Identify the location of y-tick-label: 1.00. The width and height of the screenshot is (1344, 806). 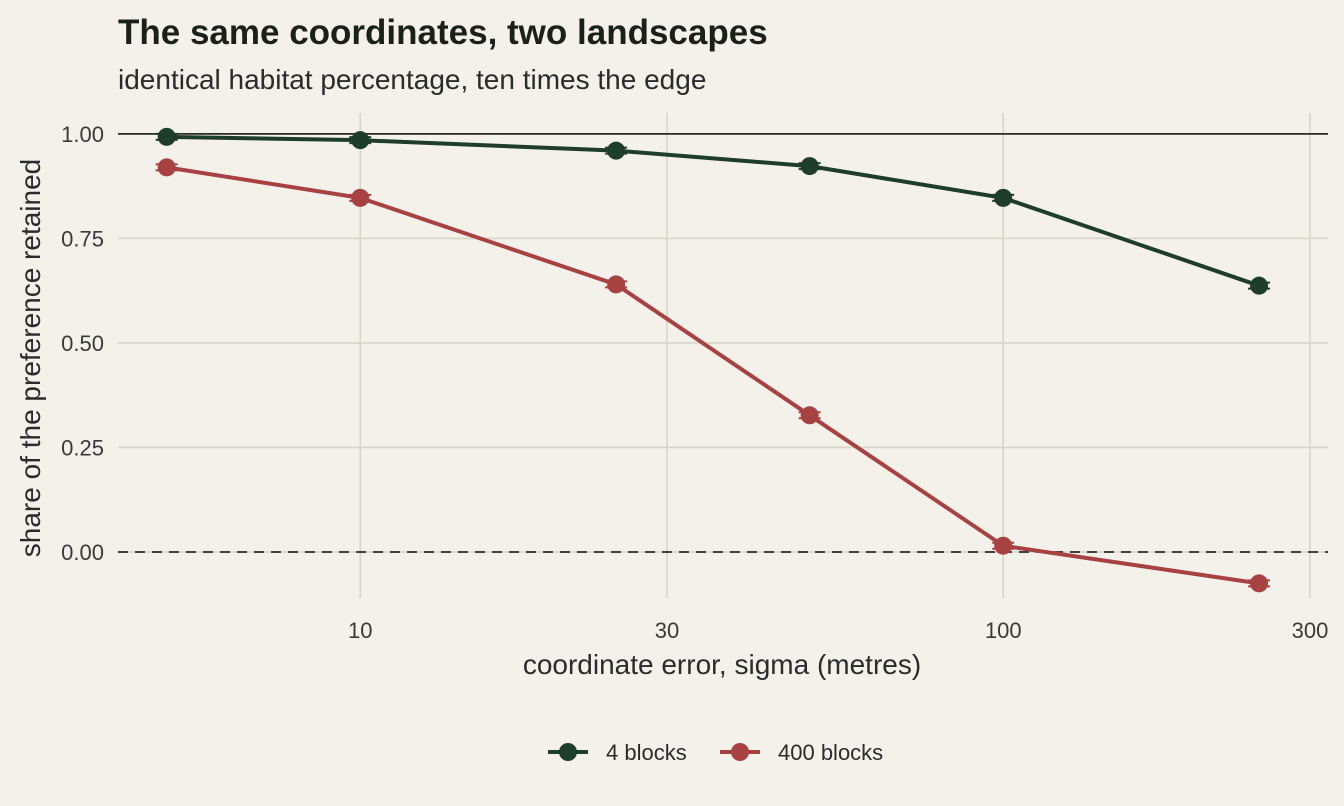
(82, 134).